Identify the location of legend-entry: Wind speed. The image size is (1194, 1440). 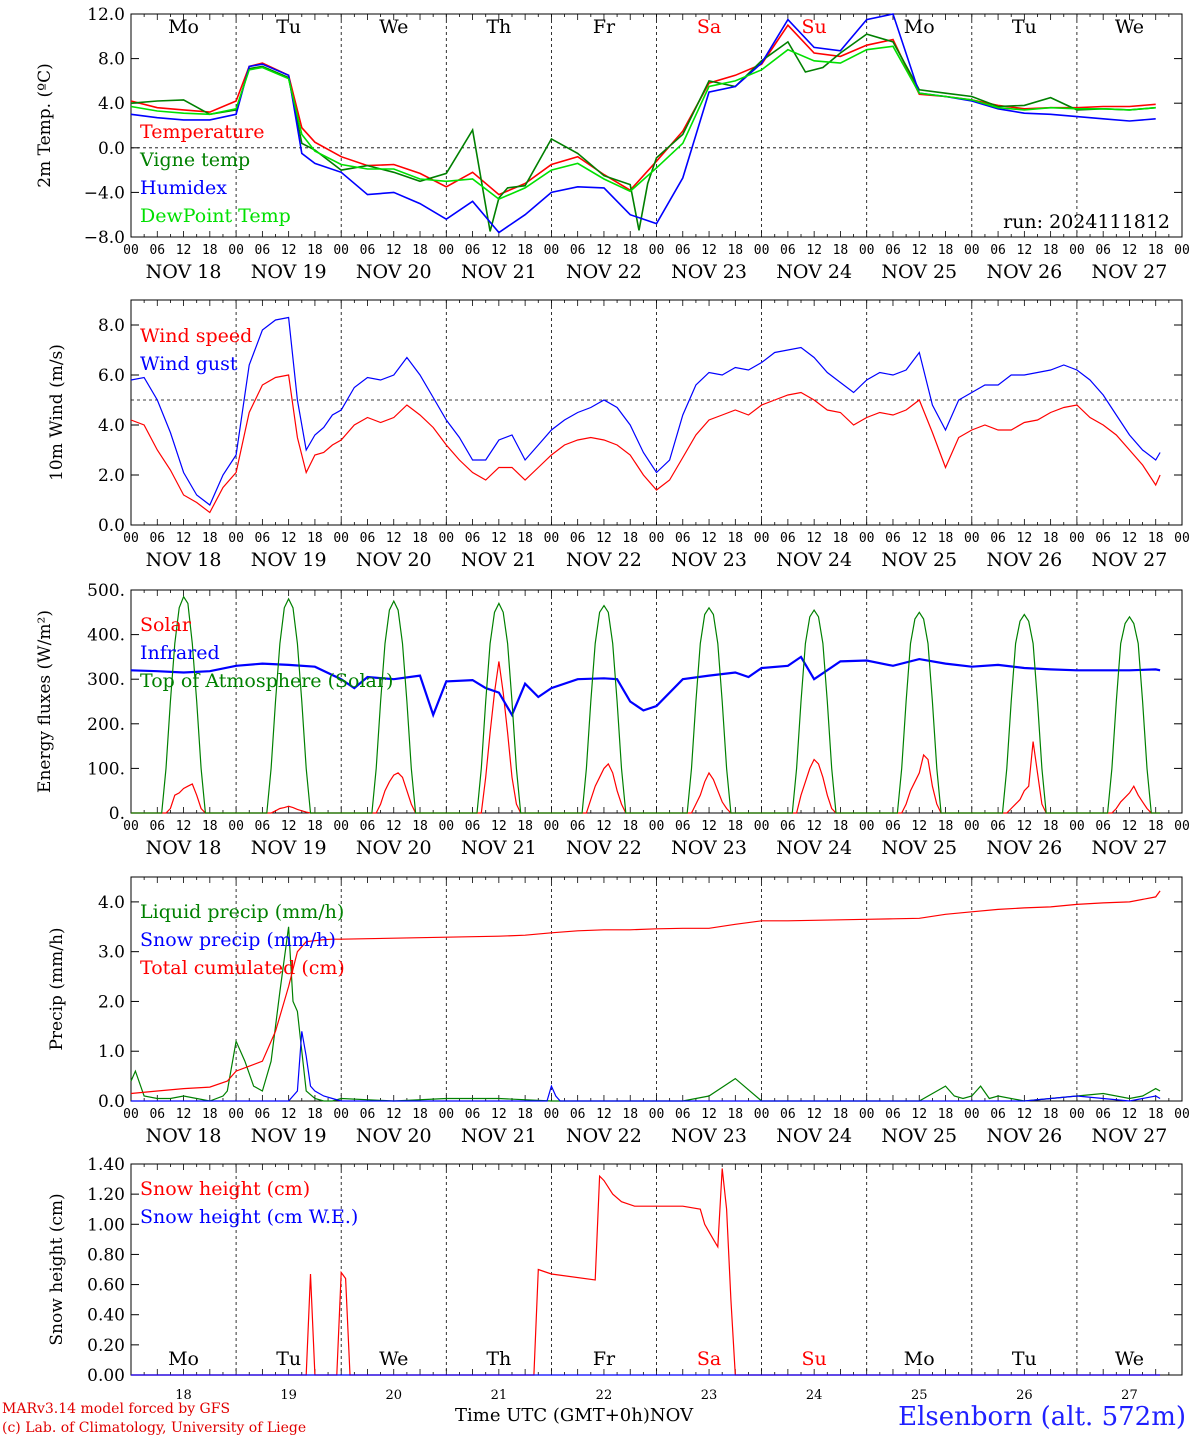
(196, 336).